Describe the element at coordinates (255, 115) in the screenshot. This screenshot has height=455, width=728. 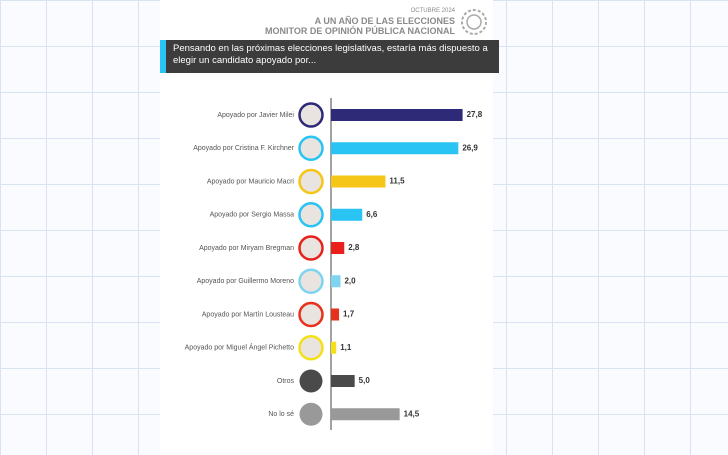
I see `category-label: Apoyado por Javier Milei` at that location.